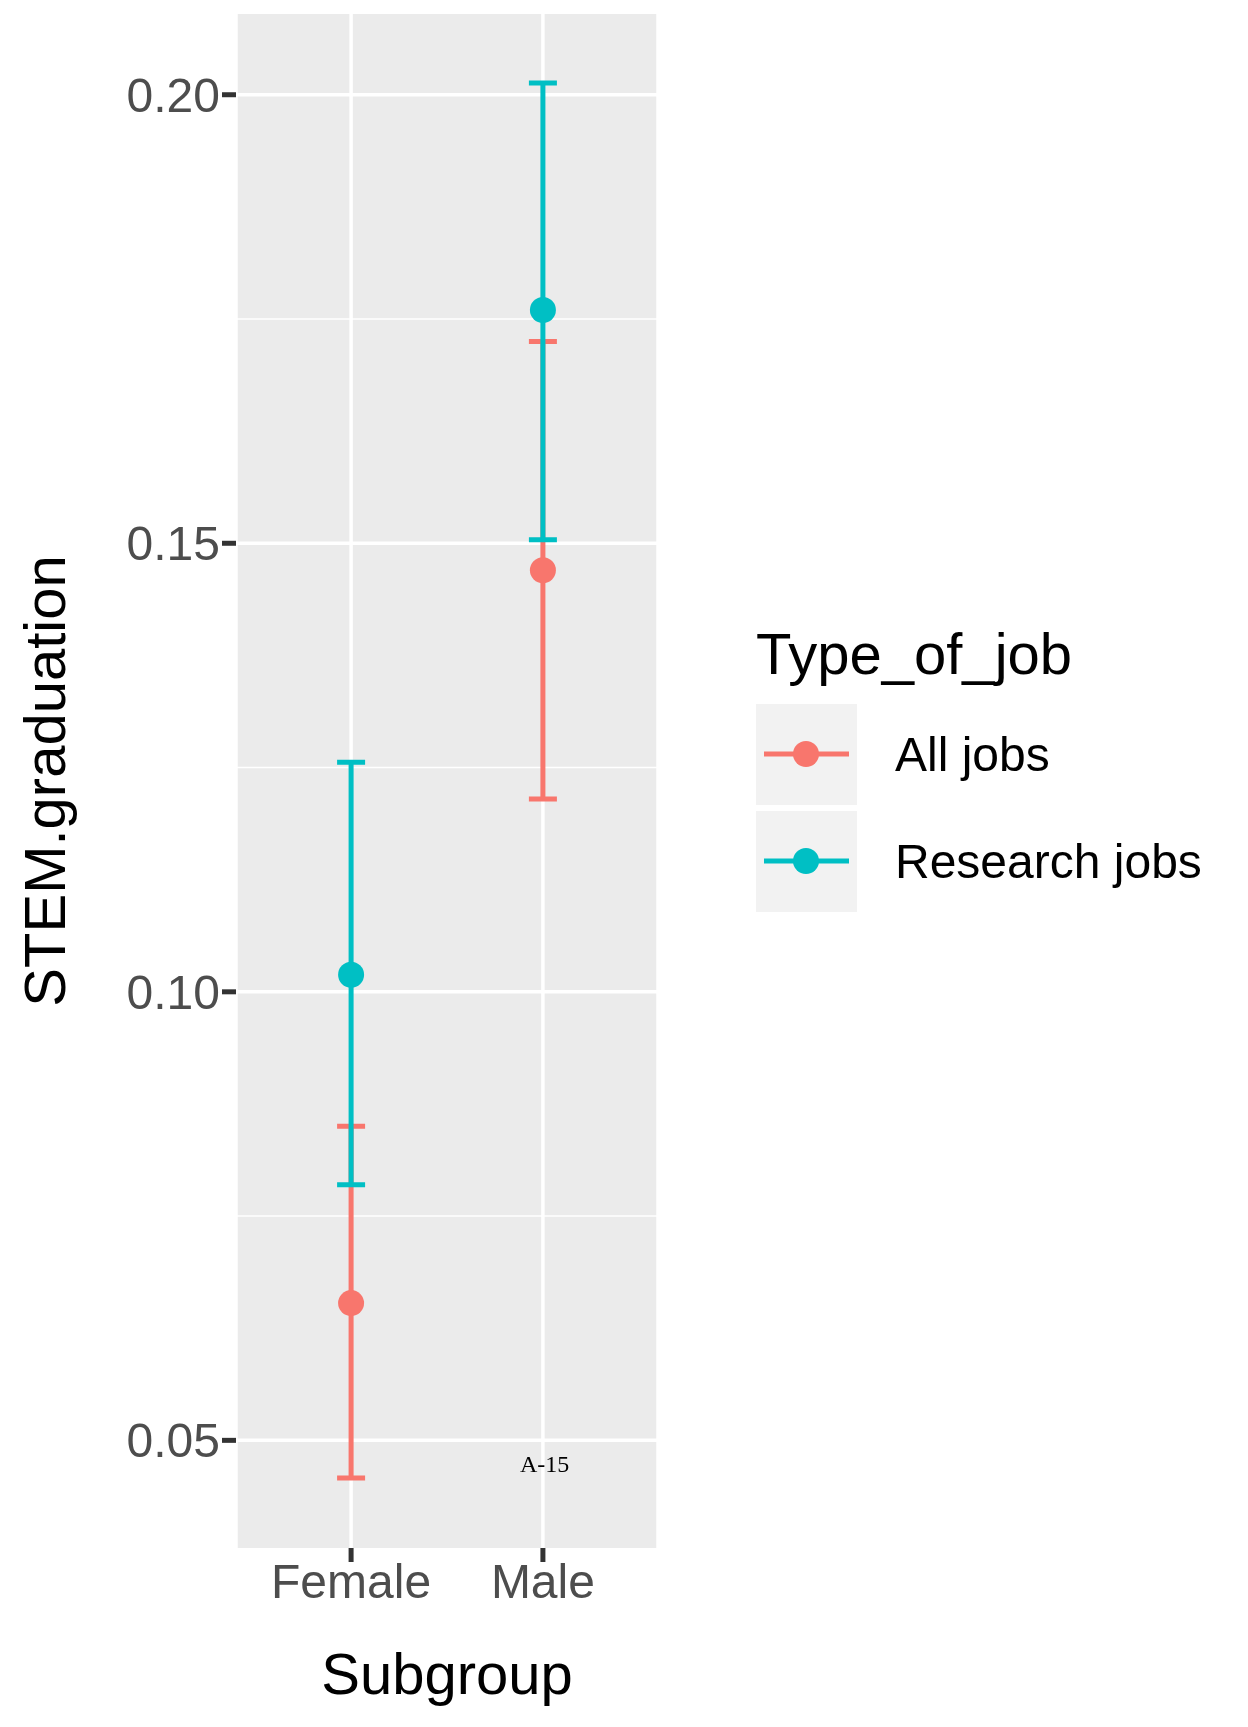 The image size is (1248, 1727). Describe the element at coordinates (915, 653) in the screenshot. I see `legend-title: Type_of_job` at that location.